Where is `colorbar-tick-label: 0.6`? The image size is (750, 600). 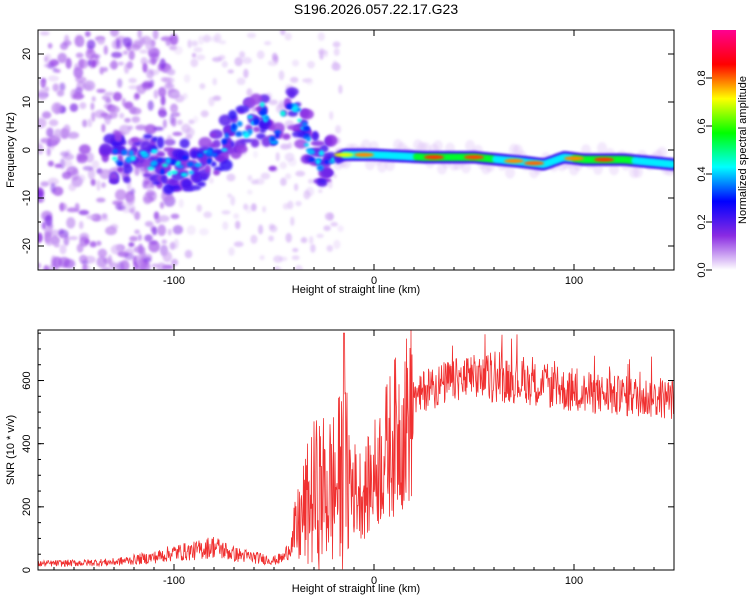 colorbar-tick-label: 0.6 is located at coordinates (702, 125).